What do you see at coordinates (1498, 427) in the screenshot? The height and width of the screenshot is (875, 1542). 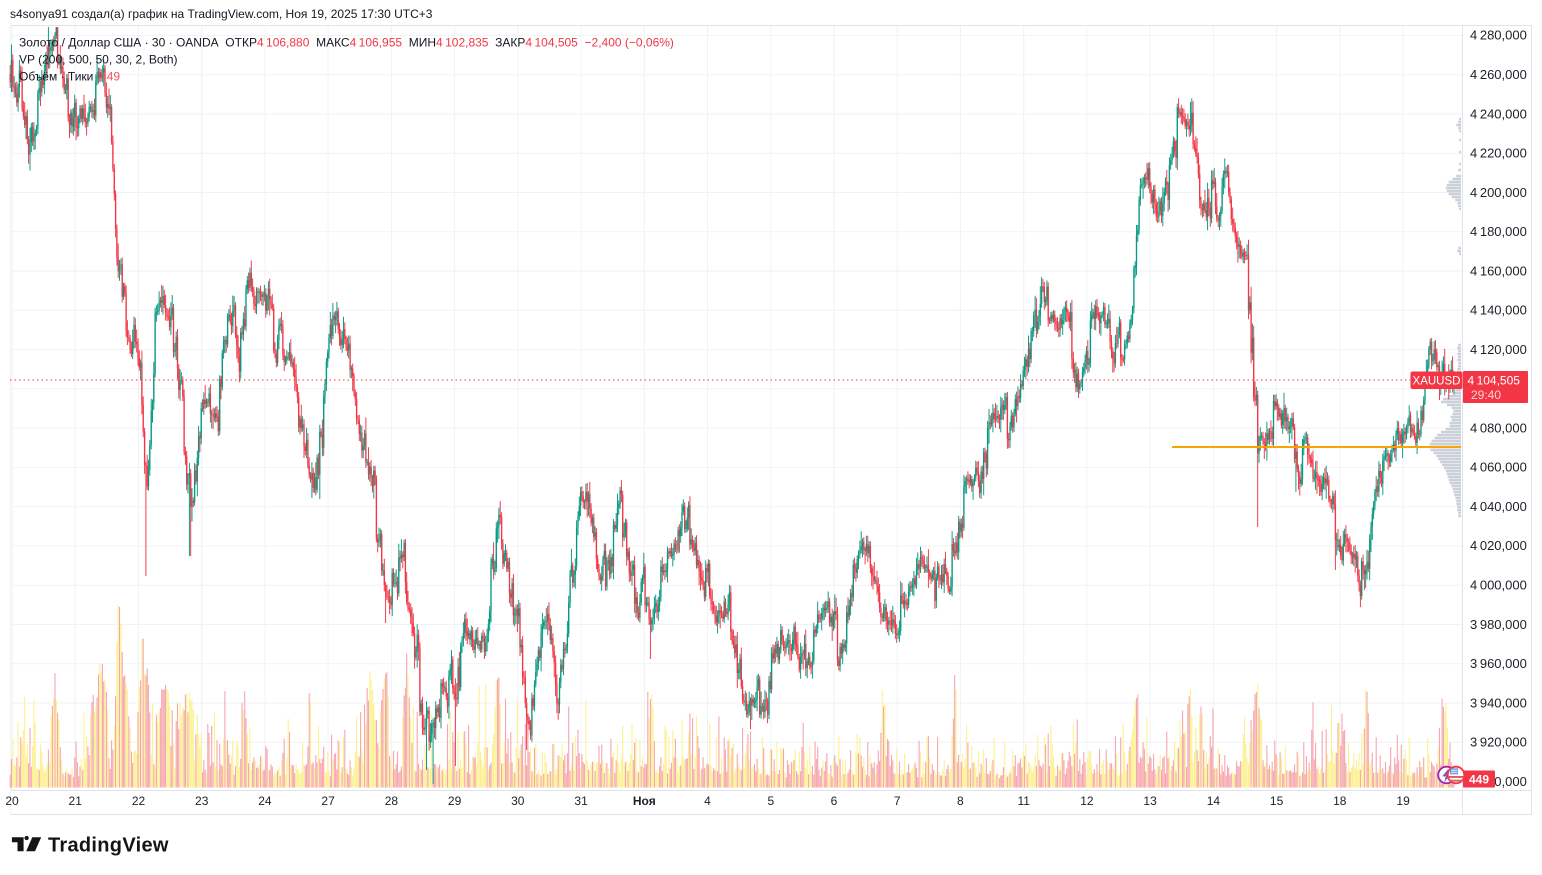 I see `svg-text: 4 080,000` at bounding box center [1498, 427].